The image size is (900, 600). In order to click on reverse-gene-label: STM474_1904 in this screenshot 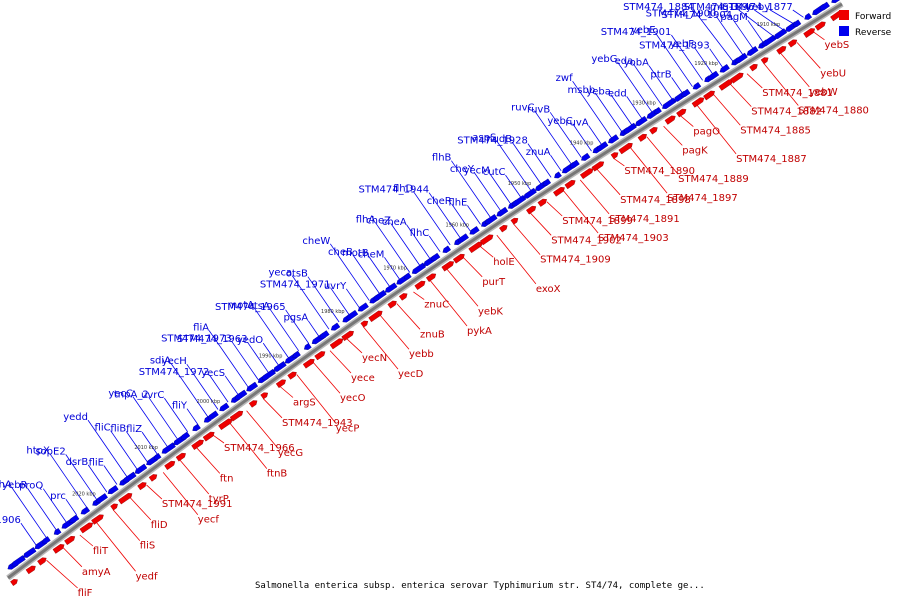, I will do `click(696, 15)`.